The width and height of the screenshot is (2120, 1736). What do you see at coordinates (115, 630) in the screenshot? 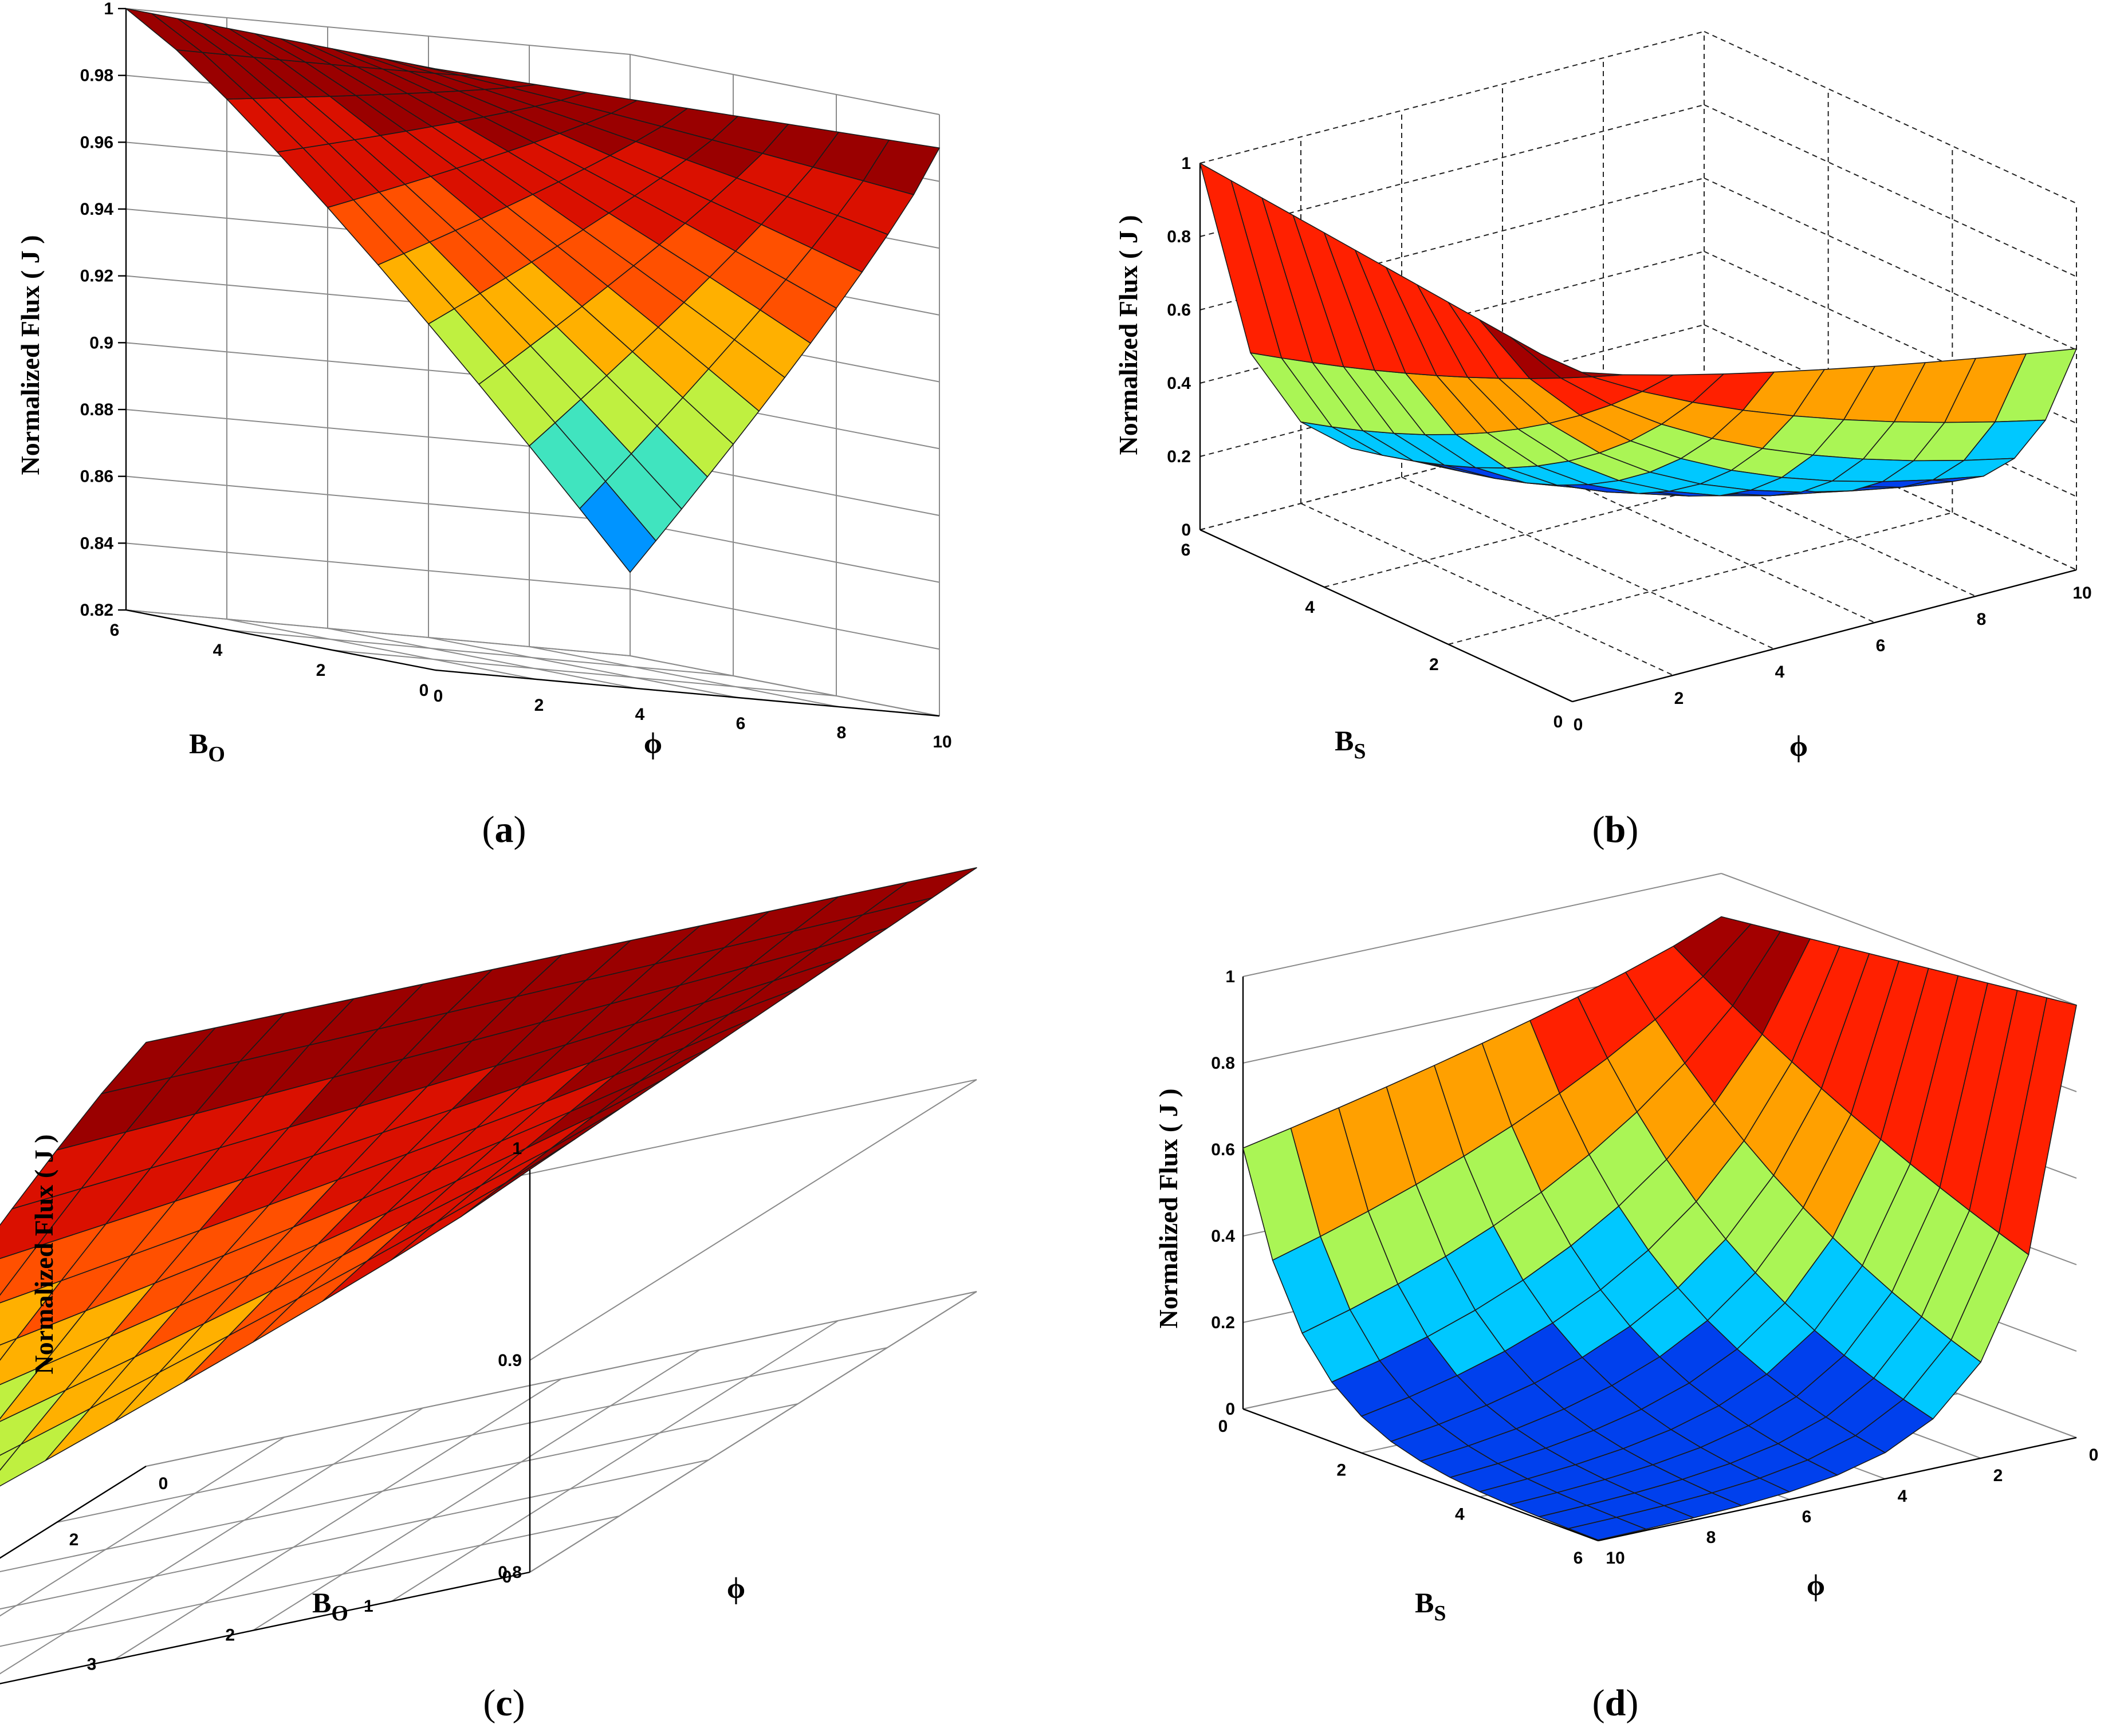
I see `panel-a-x-tick-label: 6` at bounding box center [115, 630].